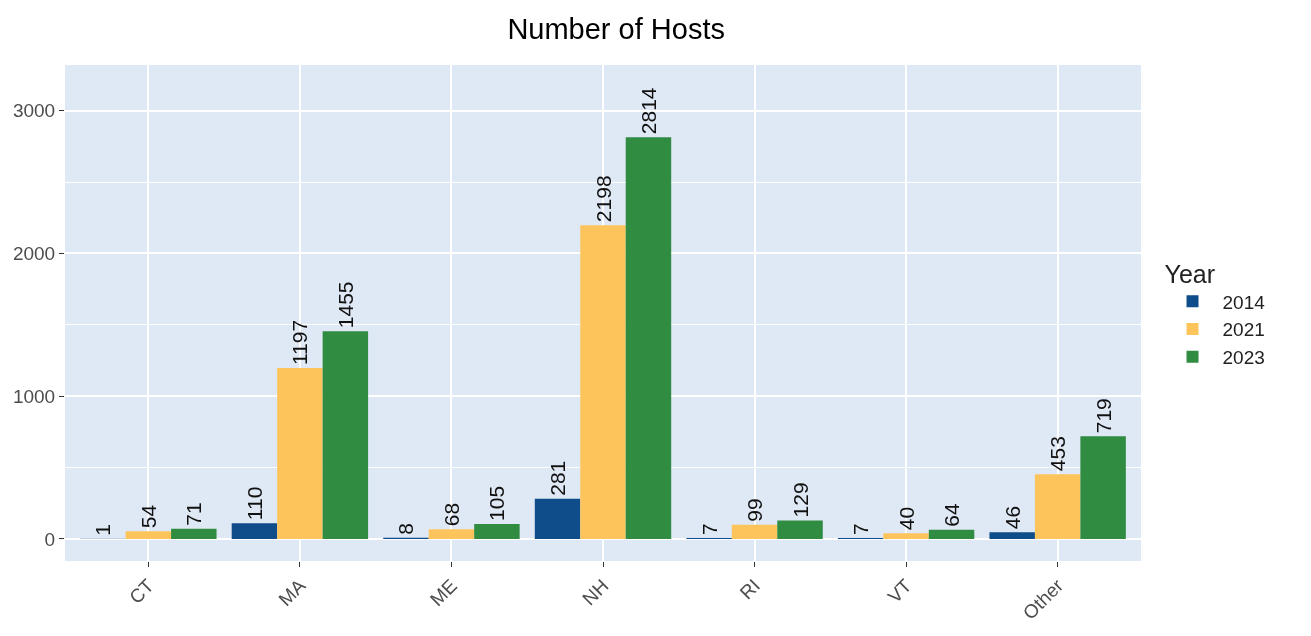 Image resolution: width=1311 pixels, height=636 pixels. Describe the element at coordinates (142, 591) in the screenshot. I see `x-tick-label: CT` at that location.